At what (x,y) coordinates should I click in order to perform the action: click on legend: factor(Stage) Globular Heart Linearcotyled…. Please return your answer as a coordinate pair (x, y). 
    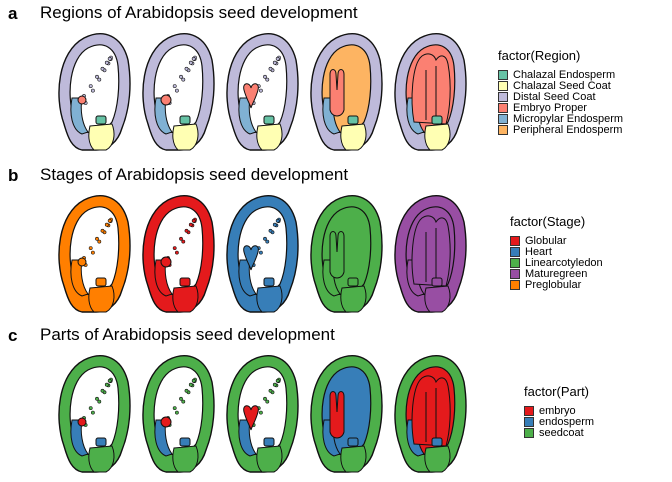
    Looking at the image, I should click on (556, 252).